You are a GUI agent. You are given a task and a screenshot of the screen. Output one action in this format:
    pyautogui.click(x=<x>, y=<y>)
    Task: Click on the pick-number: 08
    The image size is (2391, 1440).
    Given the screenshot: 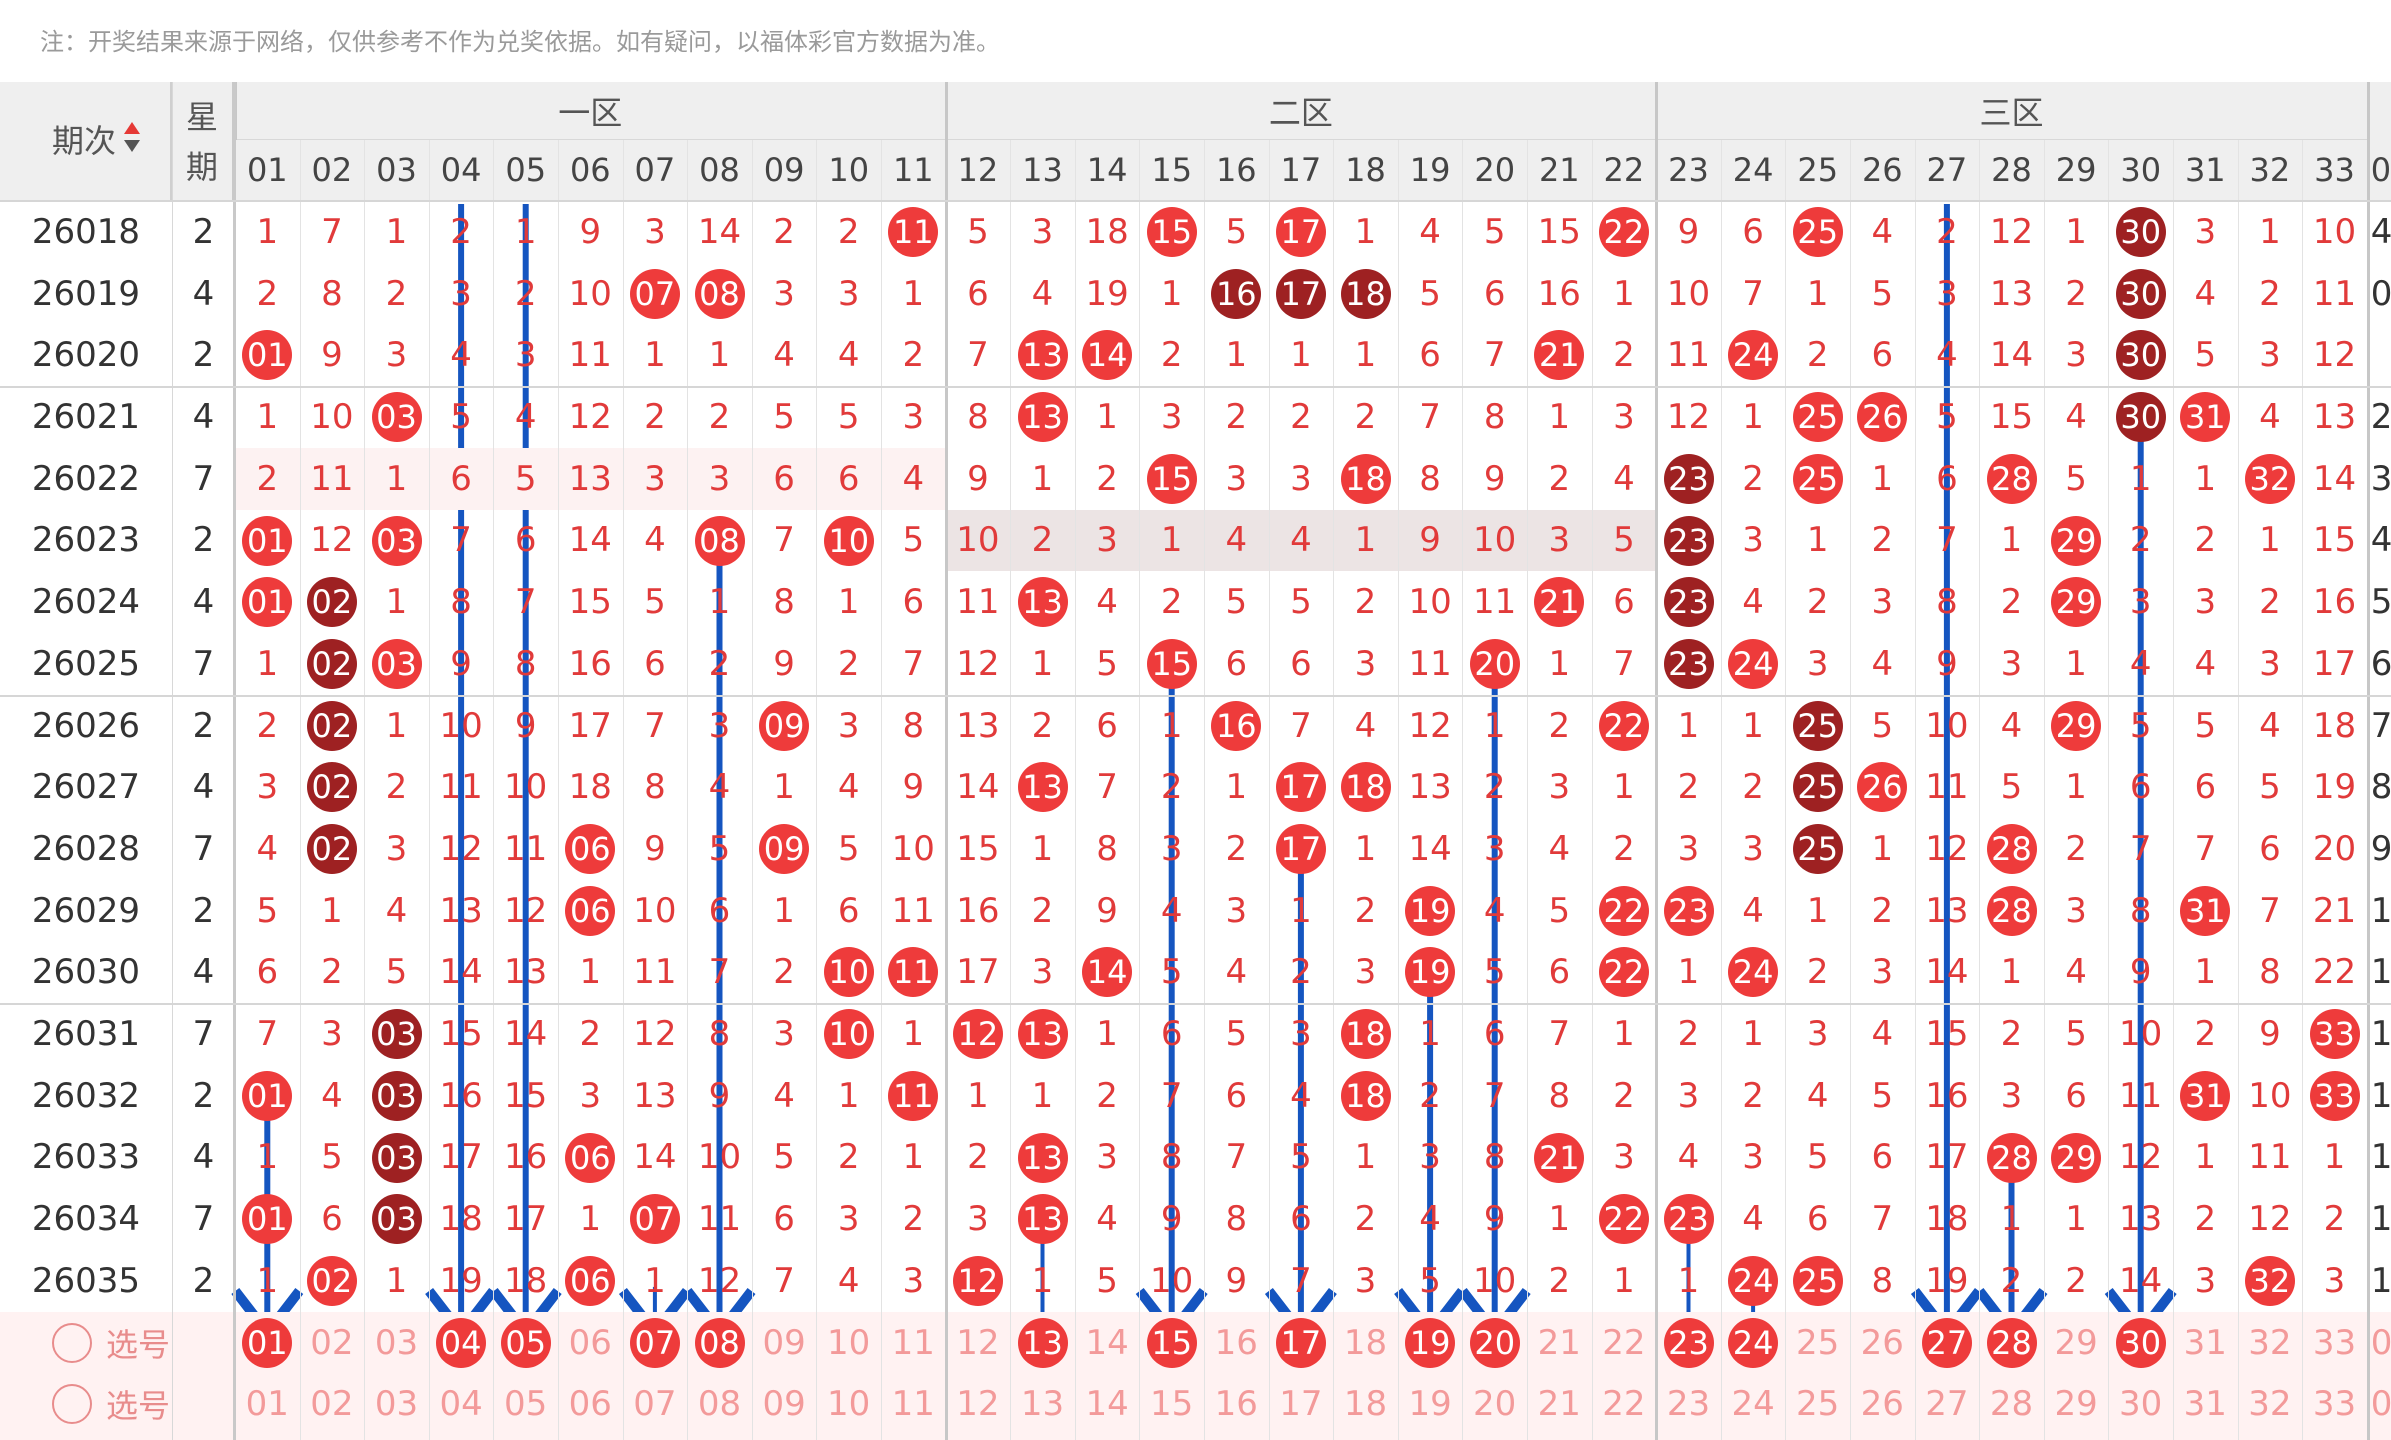 What is the action you would take?
    pyautogui.click(x=719, y=1404)
    